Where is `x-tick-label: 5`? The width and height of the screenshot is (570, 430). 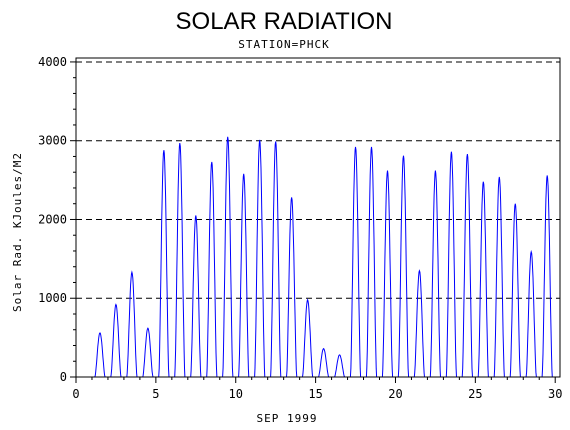
x-tick-label: 5 is located at coordinates (155, 394).